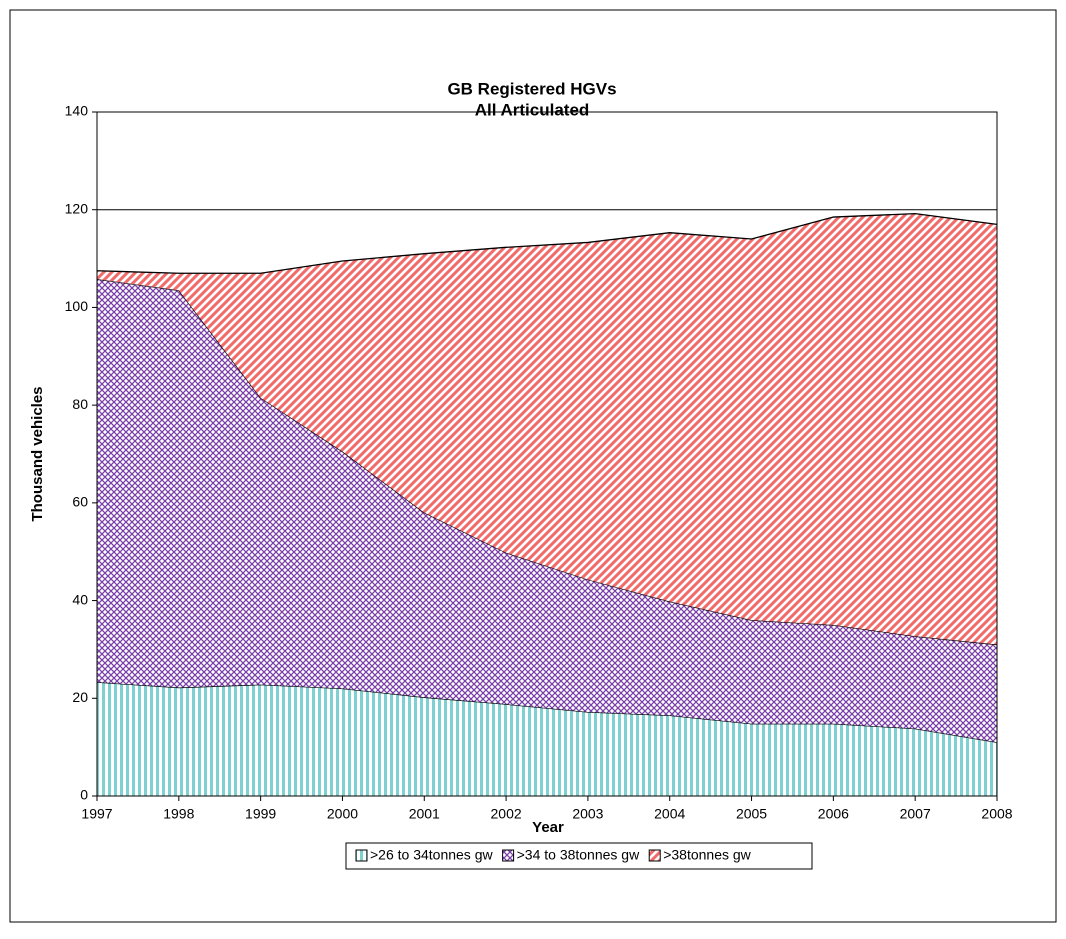 The width and height of the screenshot is (1066, 939). Describe the element at coordinates (80, 404) in the screenshot. I see `y-tick-label: 80` at that location.